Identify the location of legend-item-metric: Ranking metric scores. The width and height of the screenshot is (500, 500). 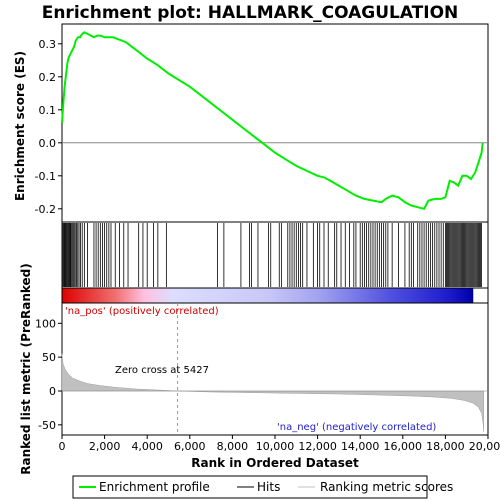
(386, 487).